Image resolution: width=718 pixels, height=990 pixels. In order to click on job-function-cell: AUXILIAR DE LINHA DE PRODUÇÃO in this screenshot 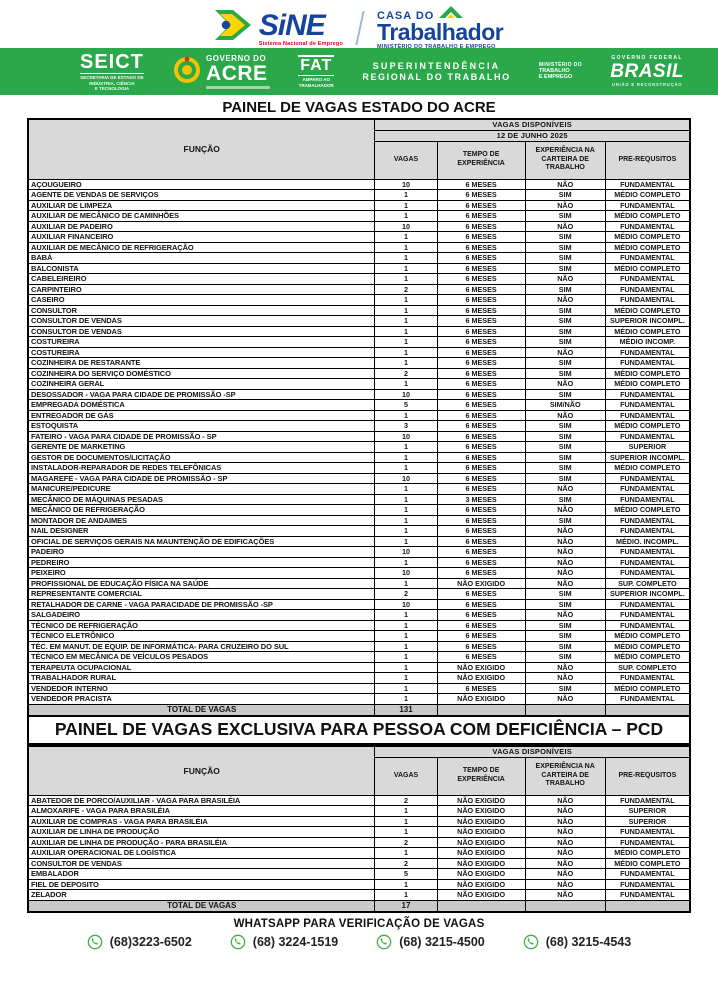, I will do `click(201, 832)`.